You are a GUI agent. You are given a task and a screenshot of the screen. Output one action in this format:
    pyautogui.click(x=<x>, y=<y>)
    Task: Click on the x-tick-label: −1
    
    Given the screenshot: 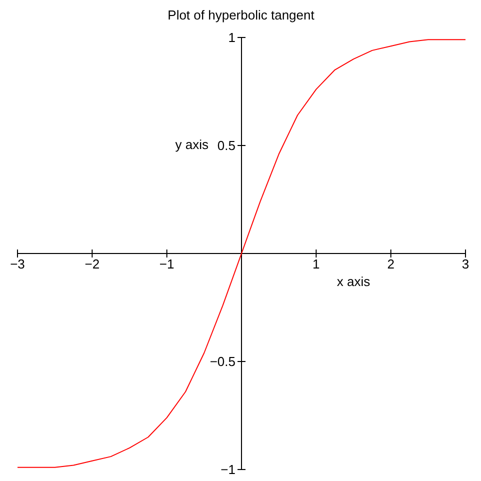 What is the action you would take?
    pyautogui.click(x=166, y=264)
    